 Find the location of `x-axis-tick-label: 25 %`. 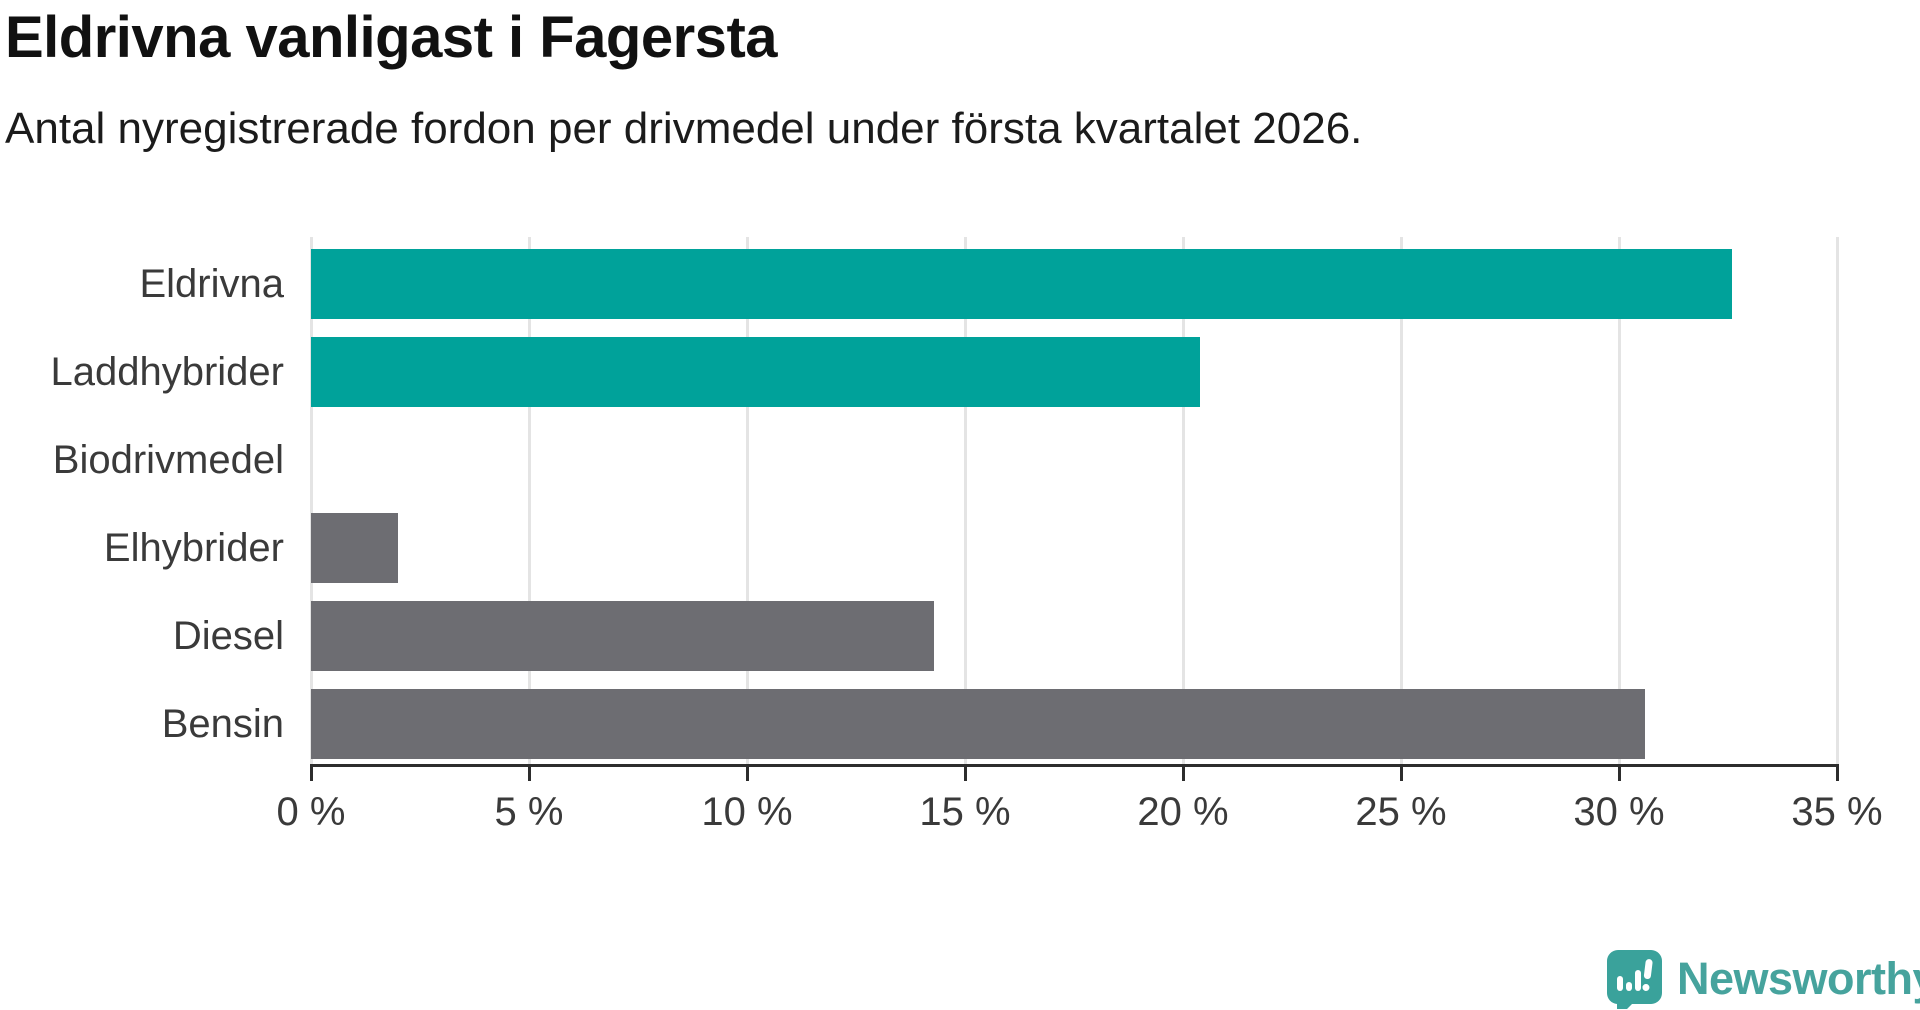

x-axis-tick-label: 25 % is located at coordinates (1401, 812).